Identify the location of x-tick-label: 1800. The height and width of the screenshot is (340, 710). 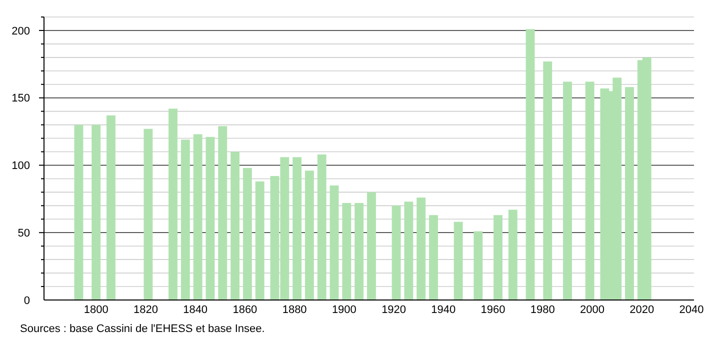
(96, 310).